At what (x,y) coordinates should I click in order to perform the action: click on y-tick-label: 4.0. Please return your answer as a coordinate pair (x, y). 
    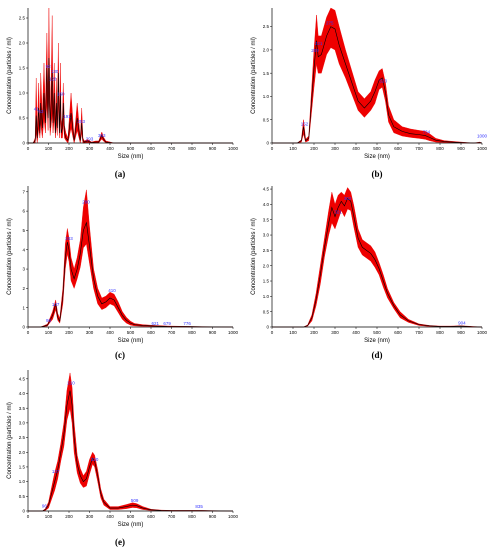
    Looking at the image, I should click on (266, 204).